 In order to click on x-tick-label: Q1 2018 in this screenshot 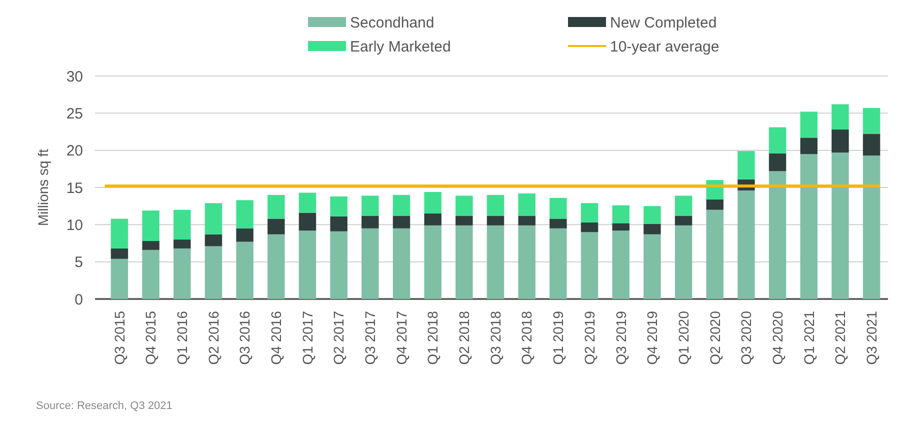, I will do `click(432, 337)`.